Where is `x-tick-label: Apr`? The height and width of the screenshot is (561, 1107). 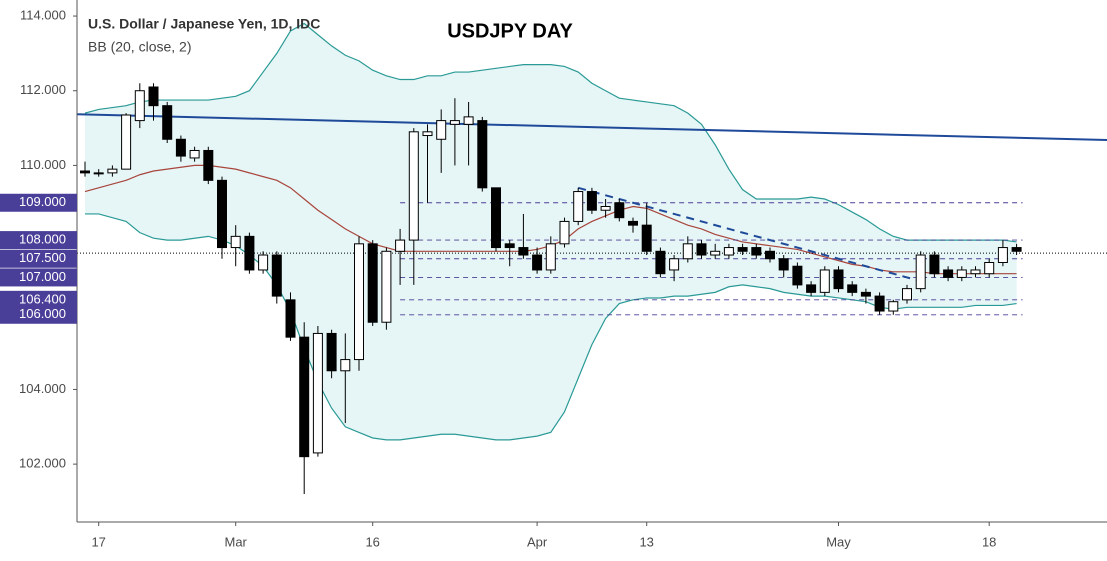 x-tick-label: Apr is located at coordinates (537, 541).